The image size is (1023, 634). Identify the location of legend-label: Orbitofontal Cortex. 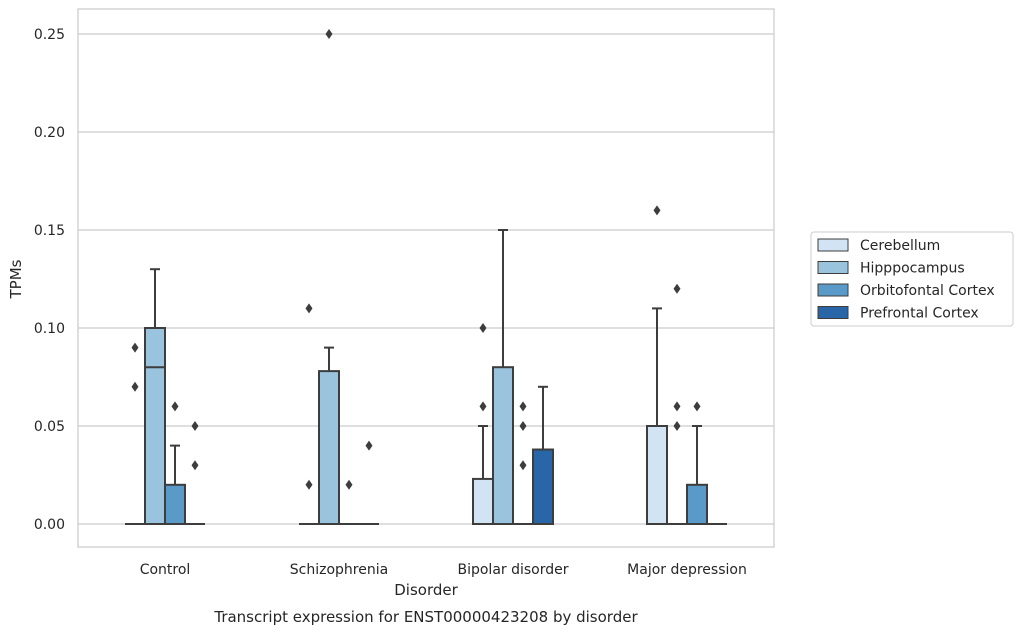
(927, 291).